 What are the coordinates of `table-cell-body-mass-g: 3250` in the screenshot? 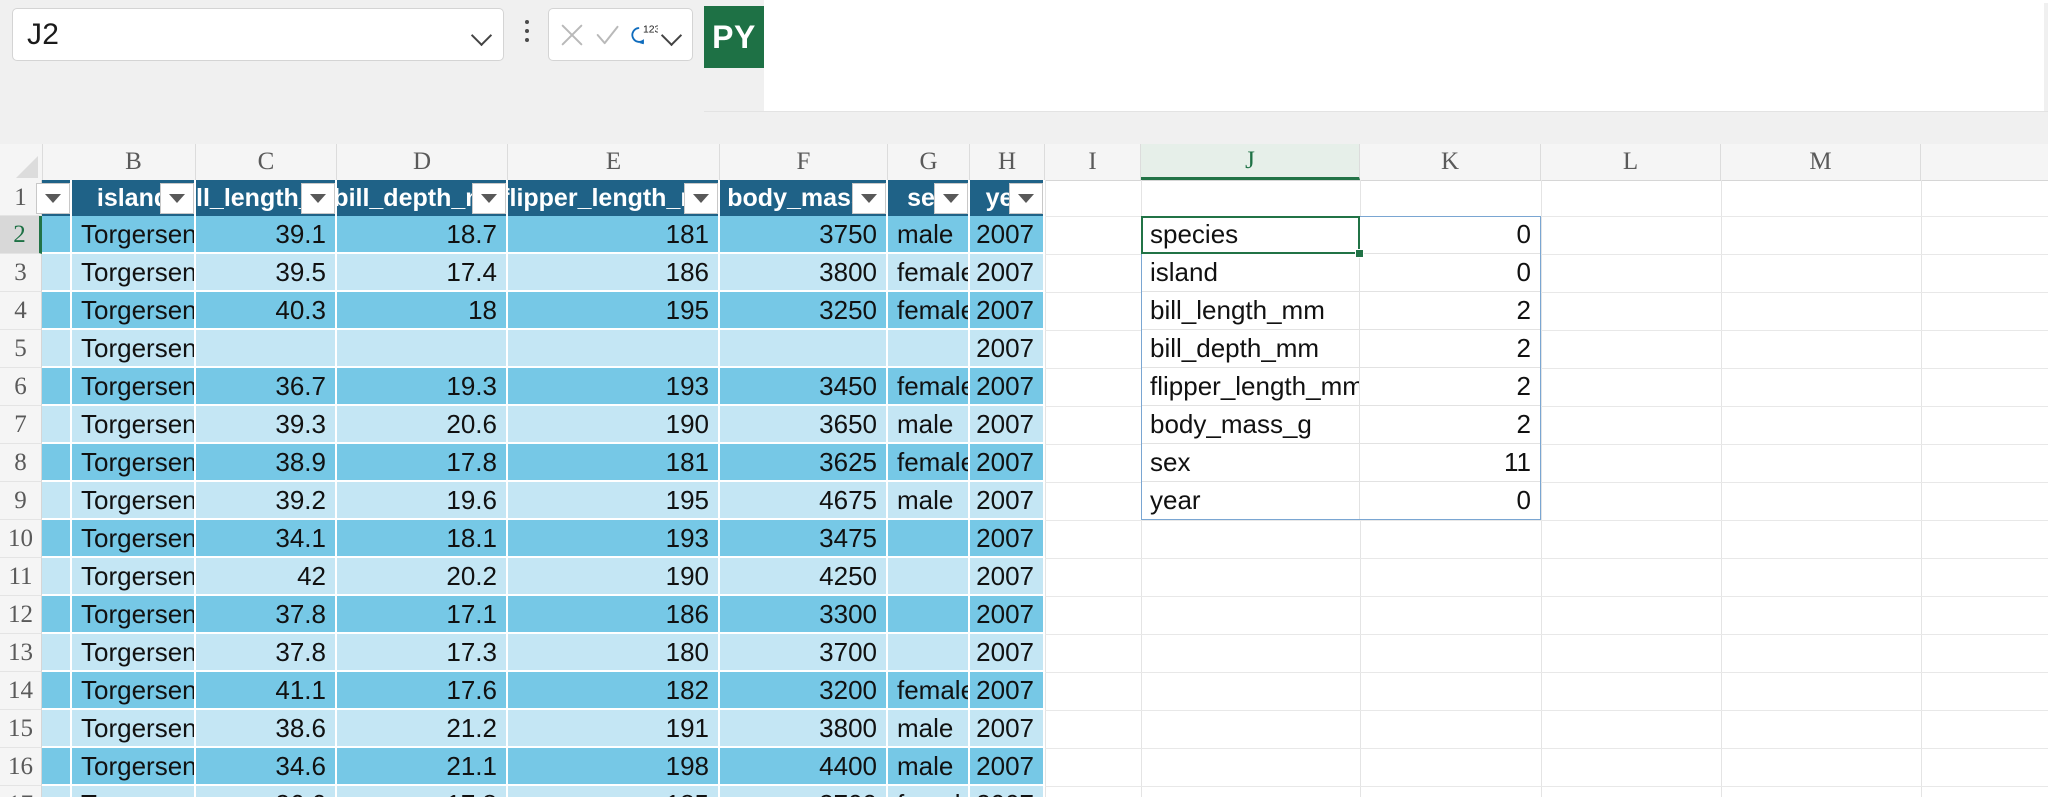 It's located at (804, 311).